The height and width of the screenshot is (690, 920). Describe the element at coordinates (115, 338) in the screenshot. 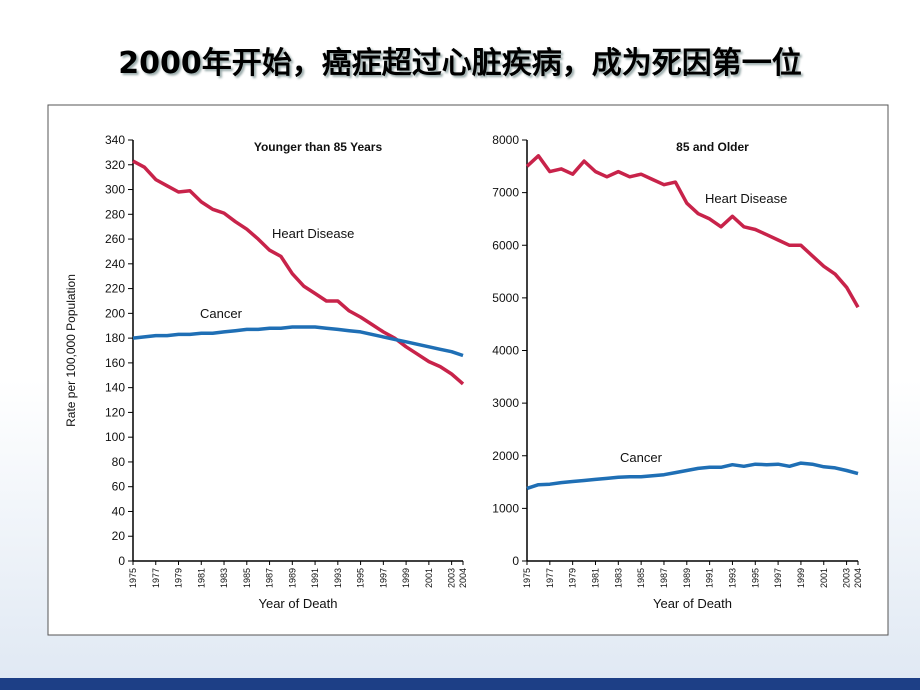

I see `y-tick-label: 180` at that location.